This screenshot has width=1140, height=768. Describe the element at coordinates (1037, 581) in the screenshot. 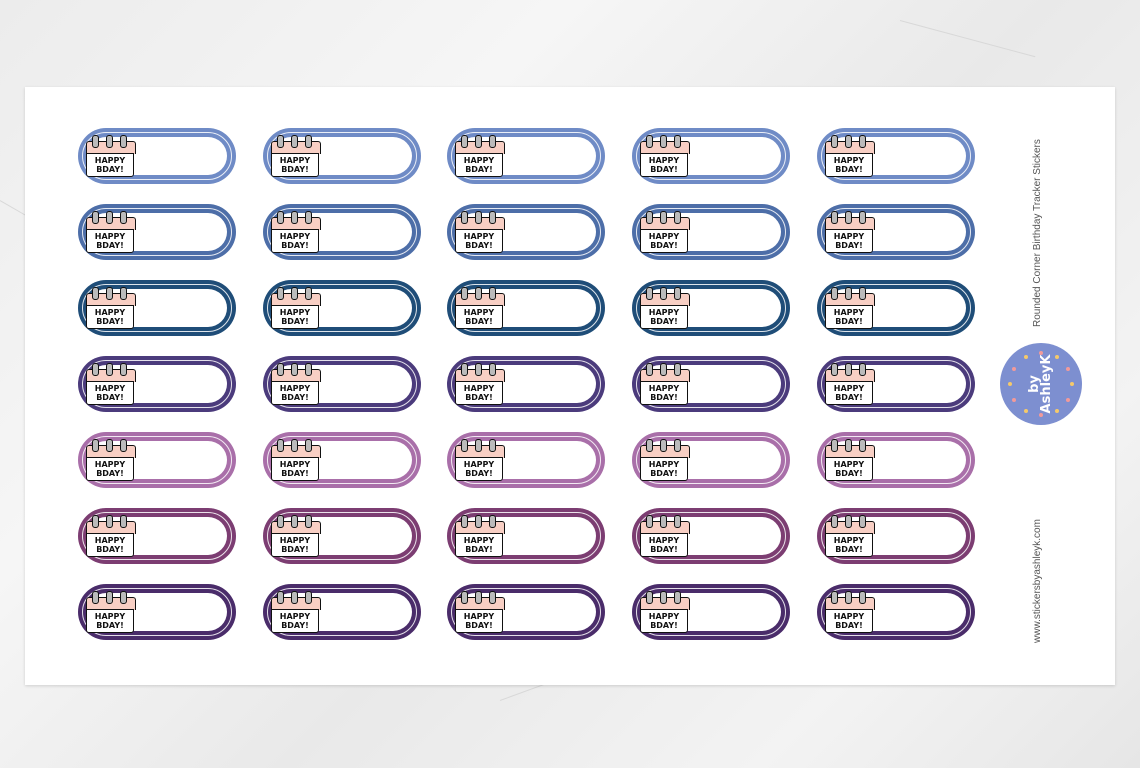

I see `website-text: www.stickersbyashleyk.com` at that location.